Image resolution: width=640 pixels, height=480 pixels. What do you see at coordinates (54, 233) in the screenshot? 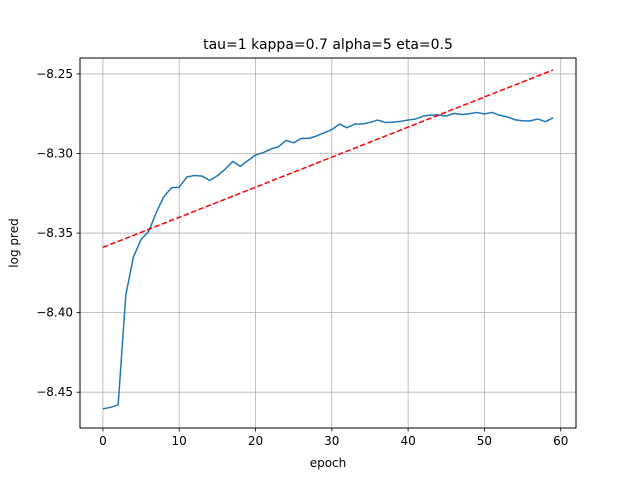
I see `y-tick-label: −8.35` at bounding box center [54, 233].